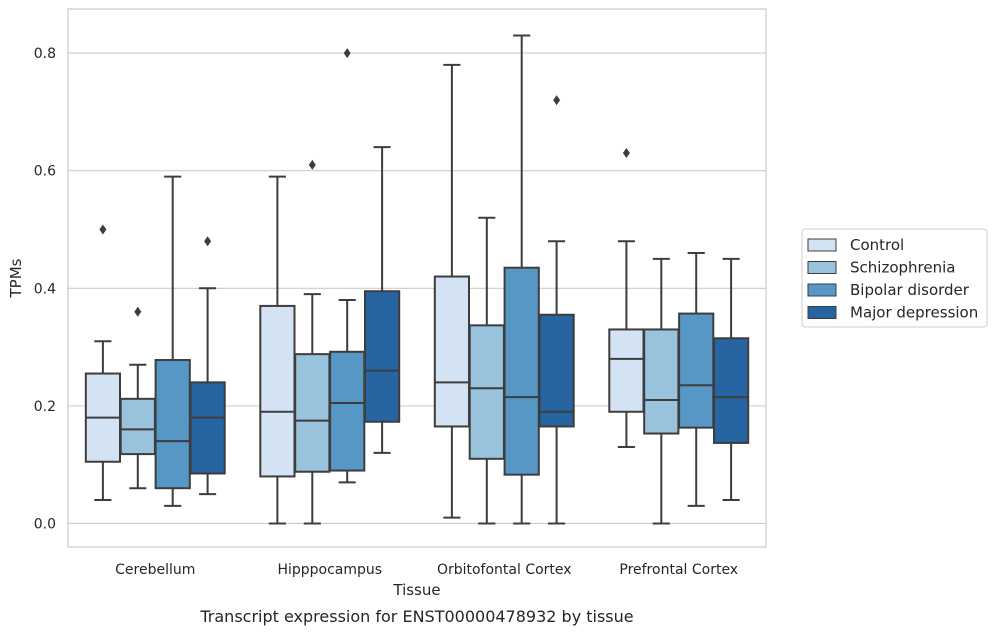 The width and height of the screenshot is (997, 634). I want to click on y-tick-label: 0.4, so click(45, 289).